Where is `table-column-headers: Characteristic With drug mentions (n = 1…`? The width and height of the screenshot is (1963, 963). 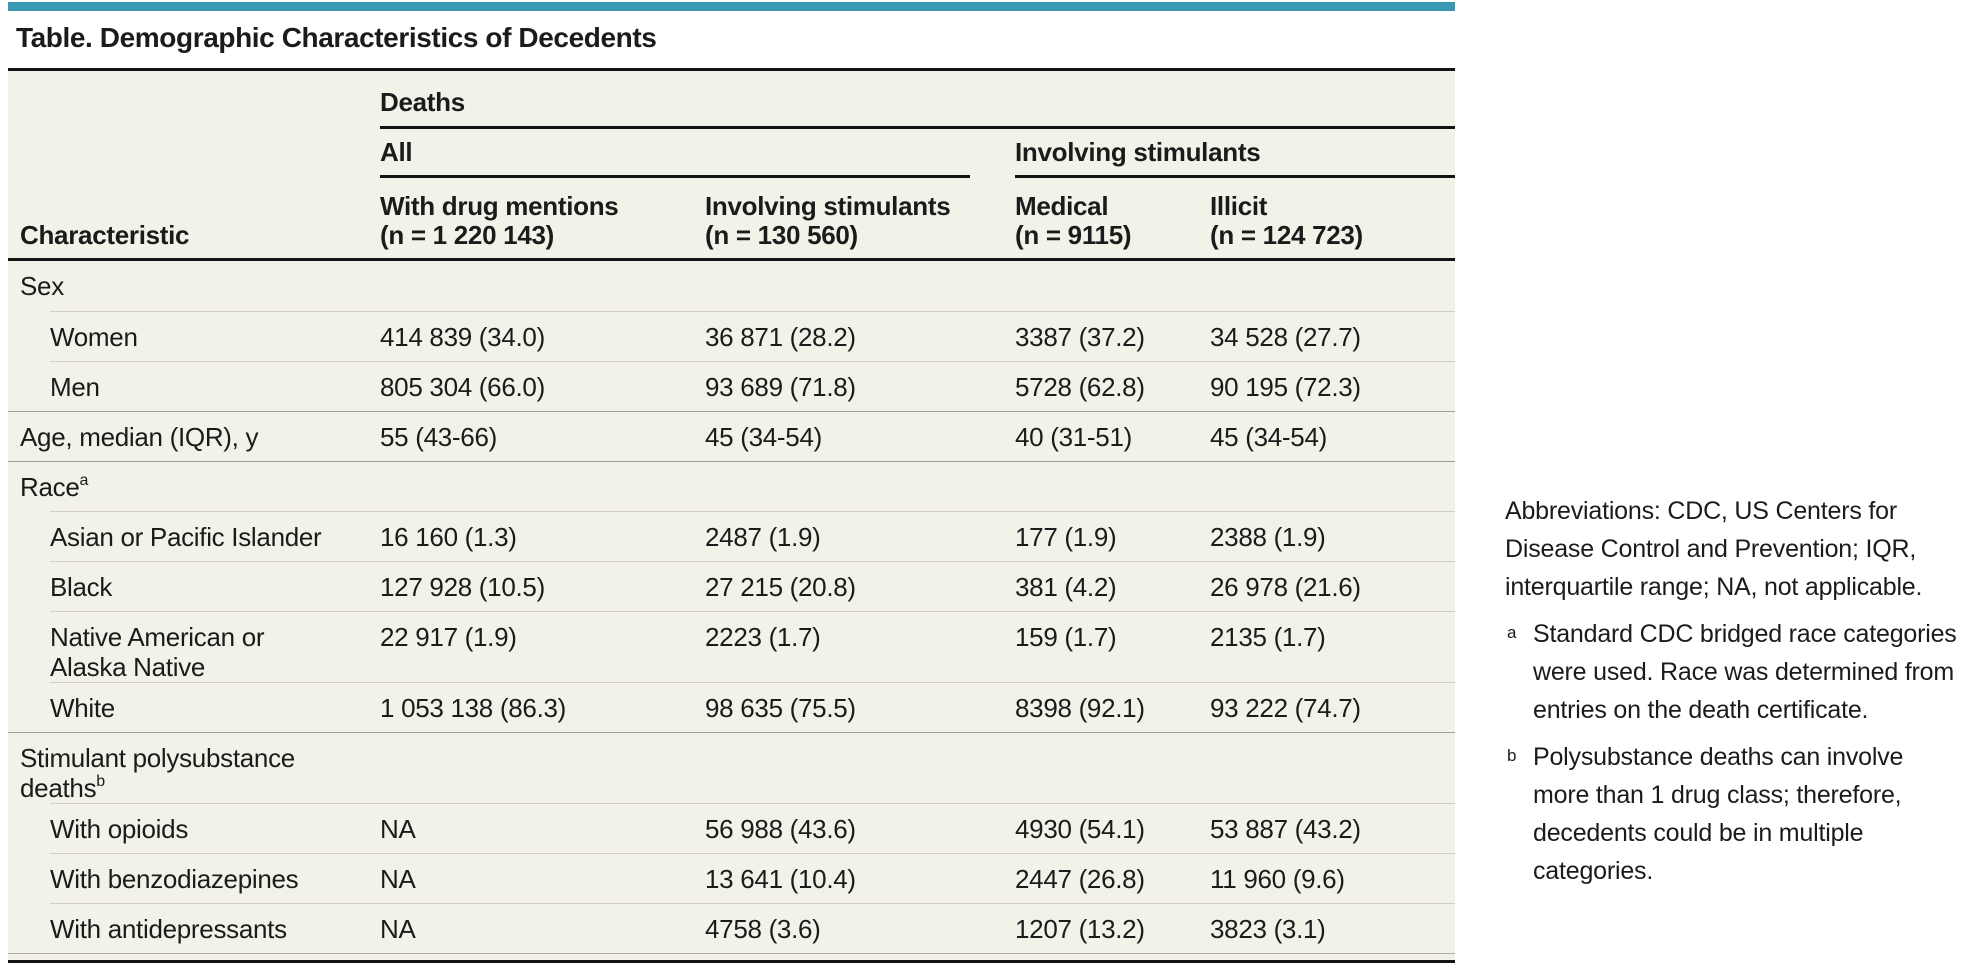
table-column-headers: Characteristic With drug mentions (n = 1… is located at coordinates (731, 219).